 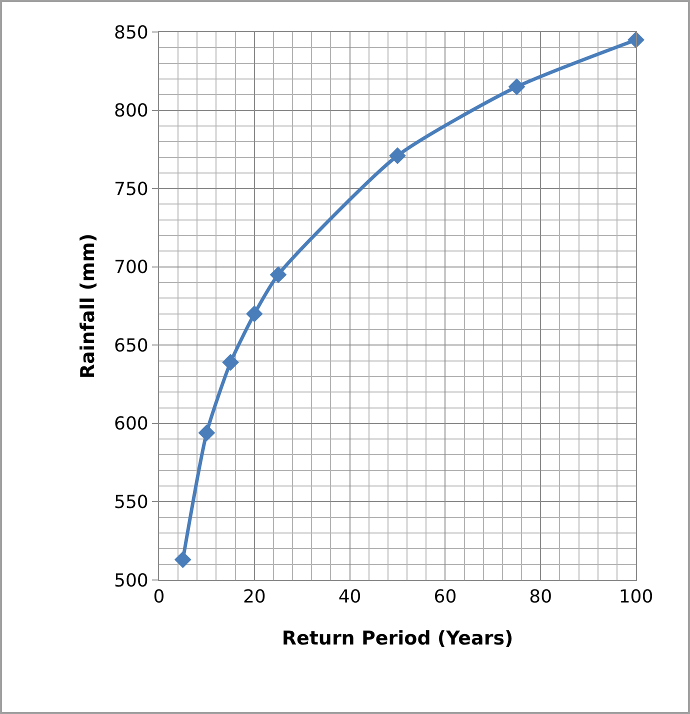 What do you see at coordinates (254, 597) in the screenshot?
I see `x-tick-label: 20` at bounding box center [254, 597].